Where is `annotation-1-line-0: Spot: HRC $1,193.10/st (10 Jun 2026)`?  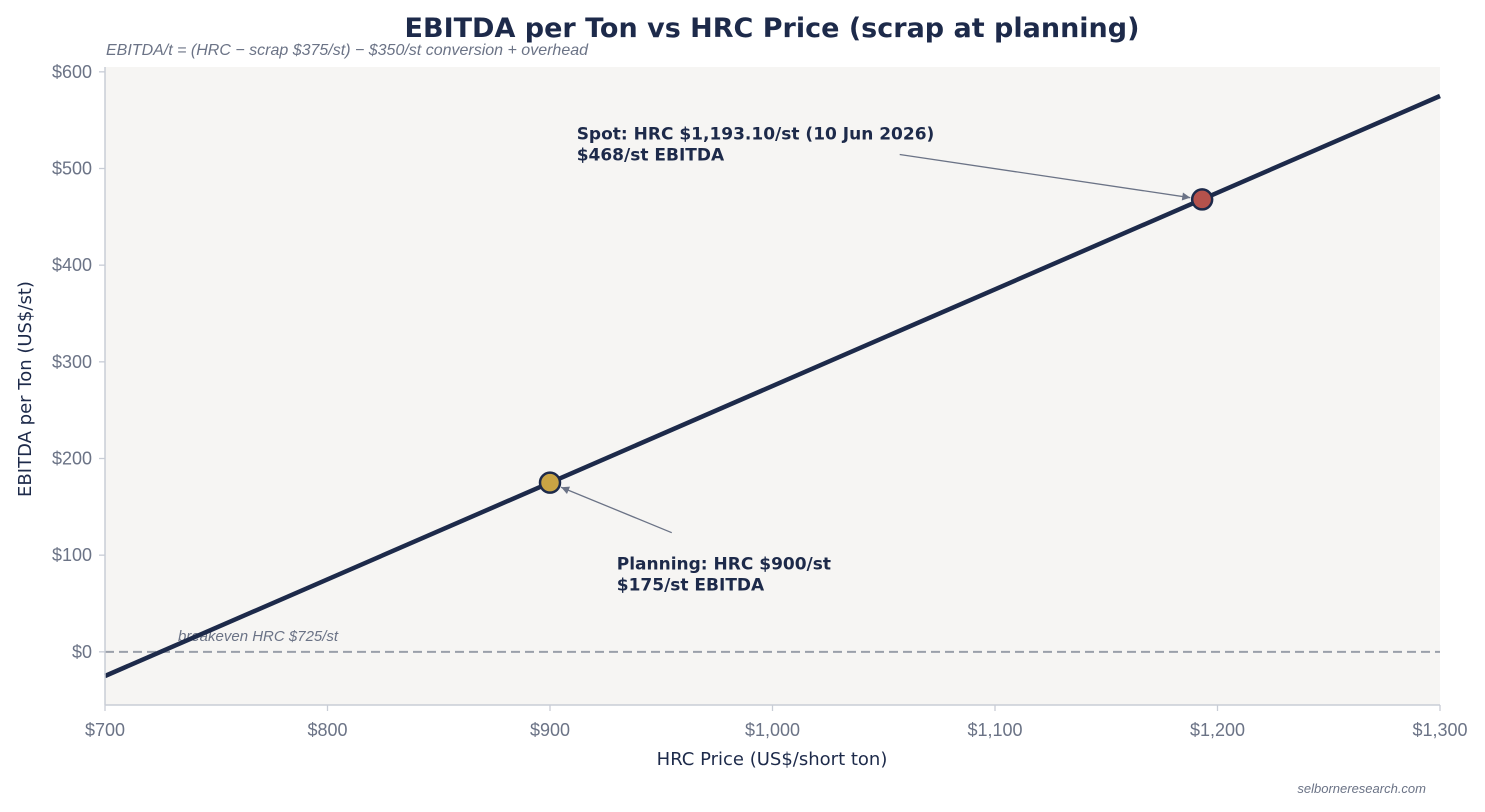 annotation-1-line-0: Spot: HRC $1,193.10/st (10 Jun 2026) is located at coordinates (756, 135).